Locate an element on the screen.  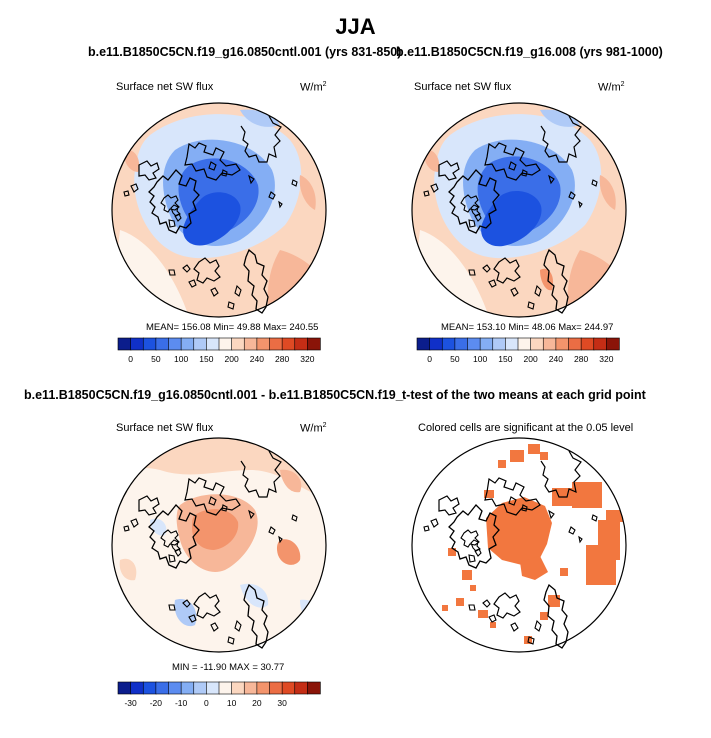
panel1-colorbar-tick-label: 150 is located at coordinates (206, 359).